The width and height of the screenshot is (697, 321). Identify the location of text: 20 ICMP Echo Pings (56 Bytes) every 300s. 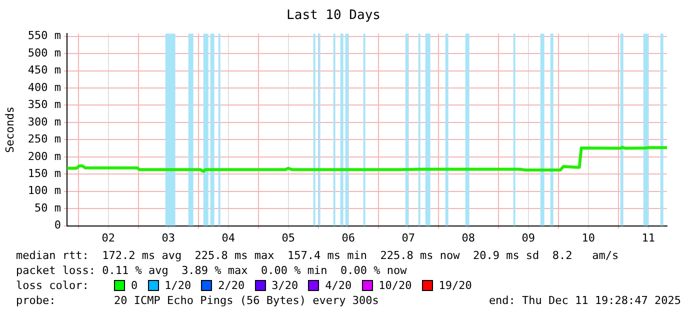
(246, 300).